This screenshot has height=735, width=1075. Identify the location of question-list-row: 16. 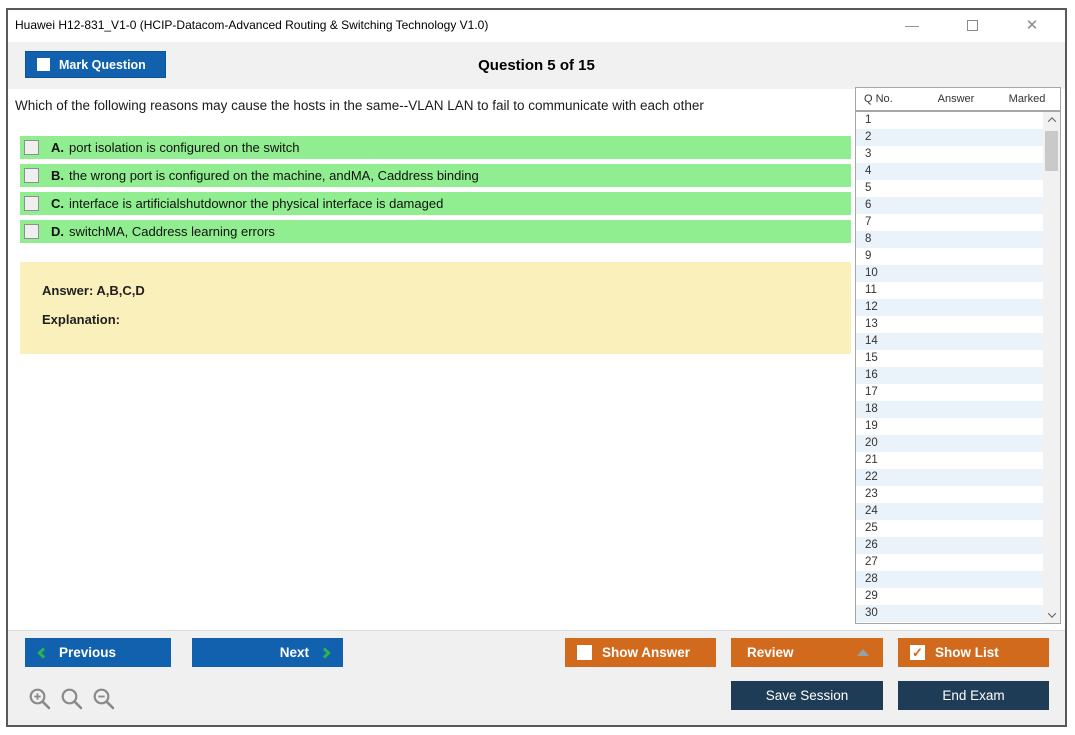
(949, 375).